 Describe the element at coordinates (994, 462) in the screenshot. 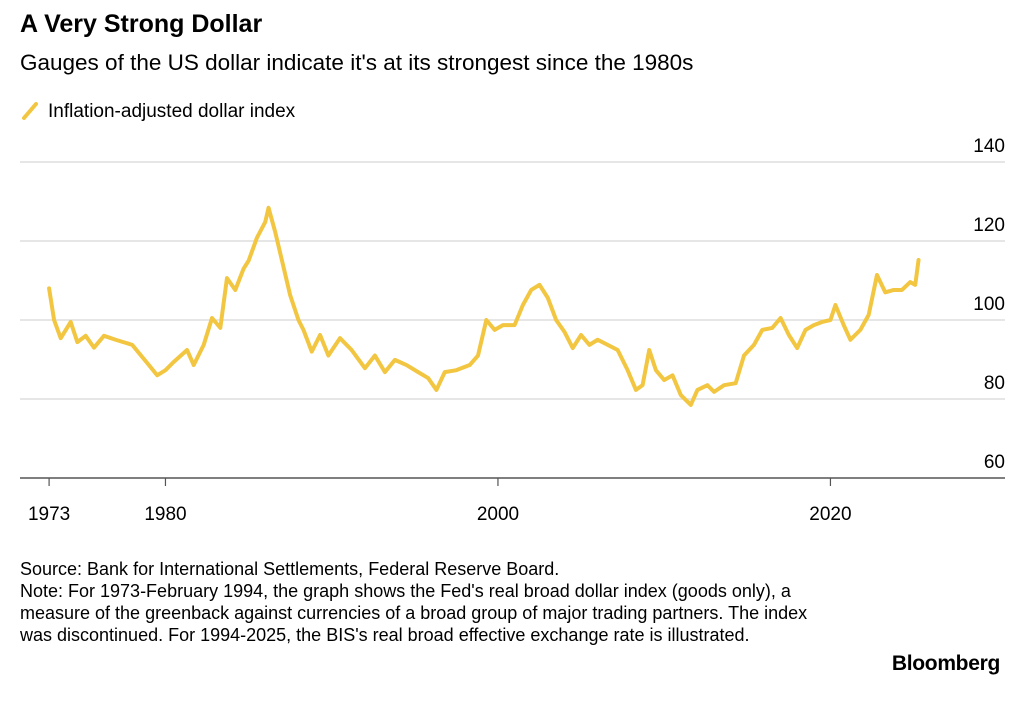

I see `y-tick-label: 60` at that location.